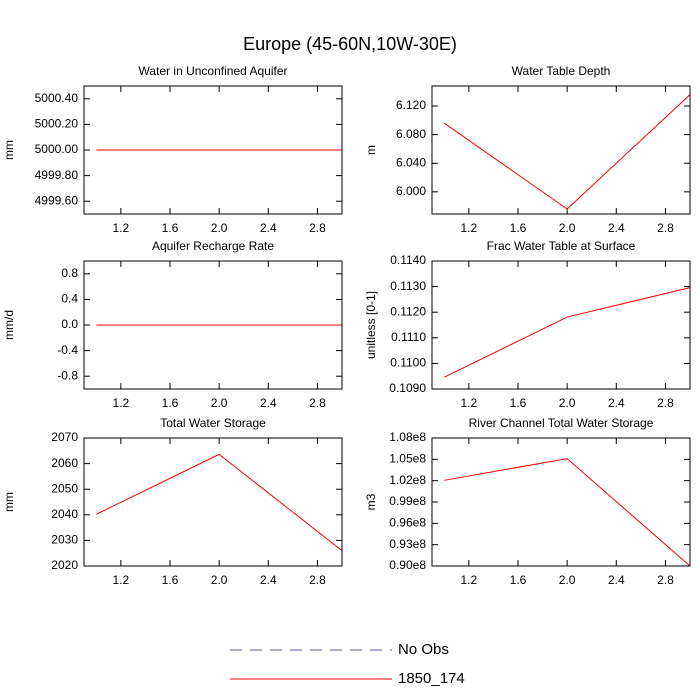  Describe the element at coordinates (561, 423) in the screenshot. I see `panel-title: River Channel Total Water Storage` at that location.